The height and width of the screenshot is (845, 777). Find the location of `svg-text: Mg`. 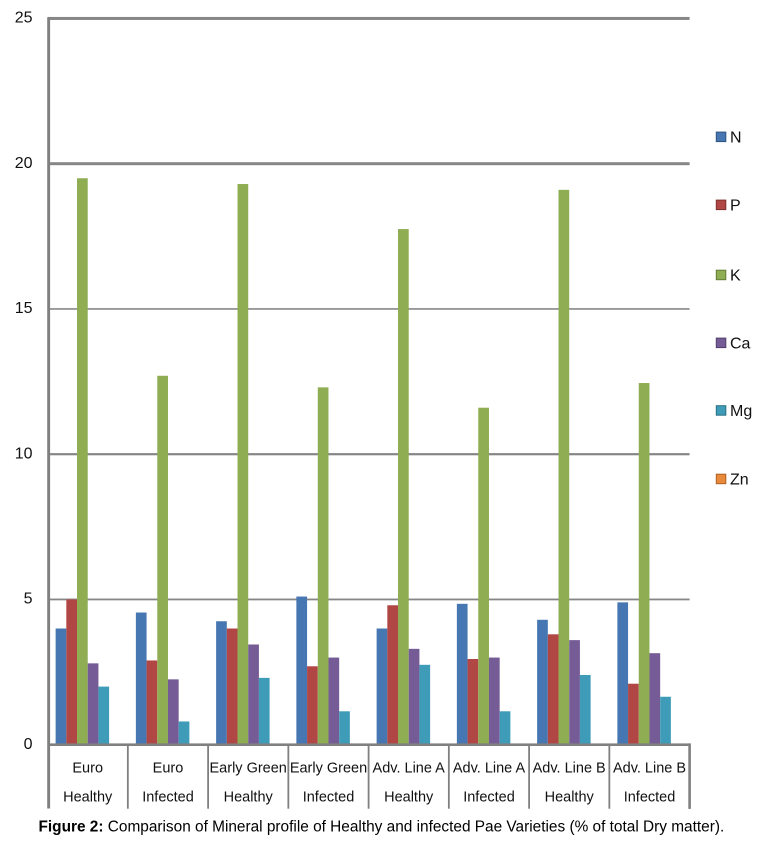

svg-text: Mg is located at coordinates (741, 411).